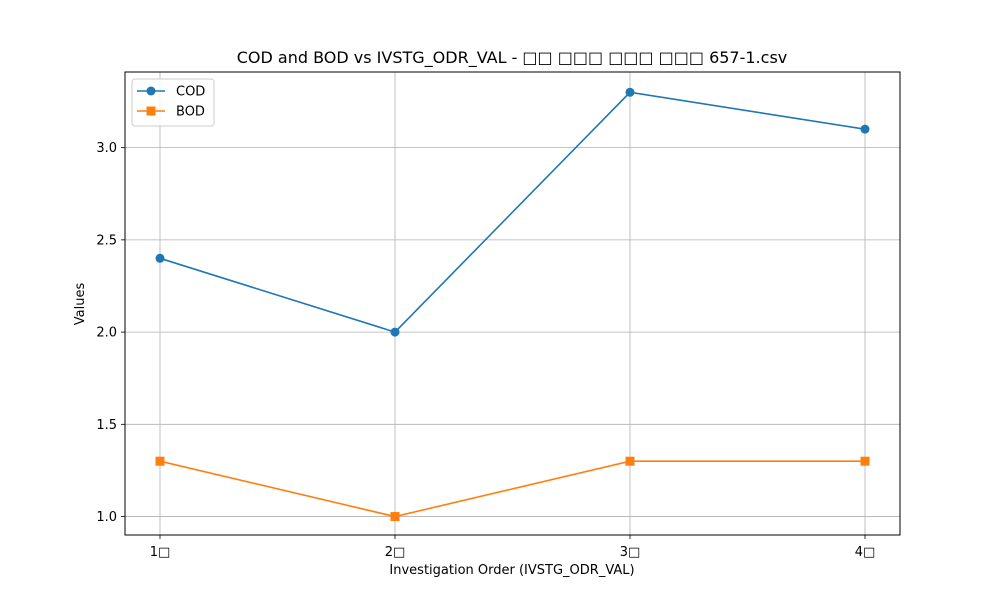 The height and width of the screenshot is (600, 1000). I want to click on y-tick-label: 1.0, so click(106, 517).